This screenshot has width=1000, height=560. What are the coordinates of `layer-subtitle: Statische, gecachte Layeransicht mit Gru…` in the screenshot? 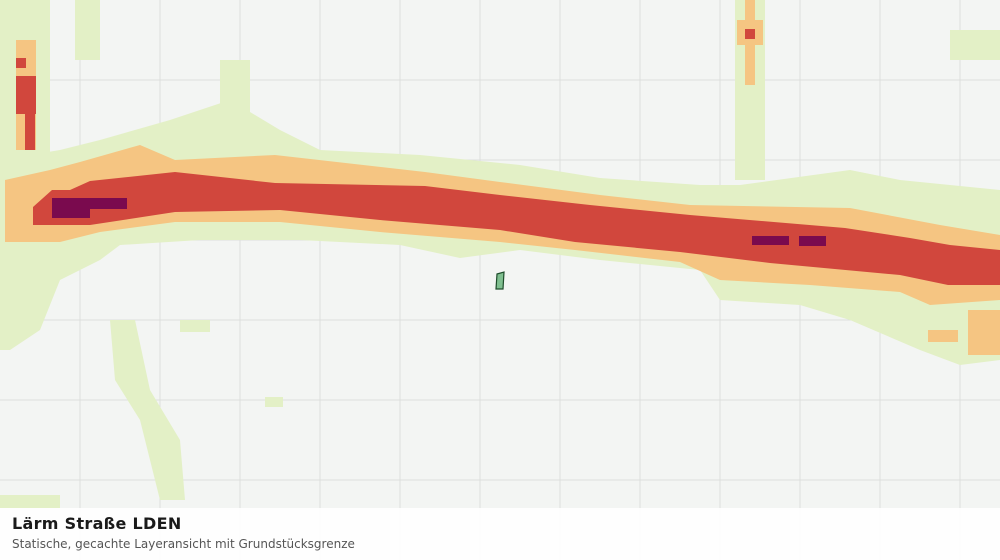 It's located at (183, 544).